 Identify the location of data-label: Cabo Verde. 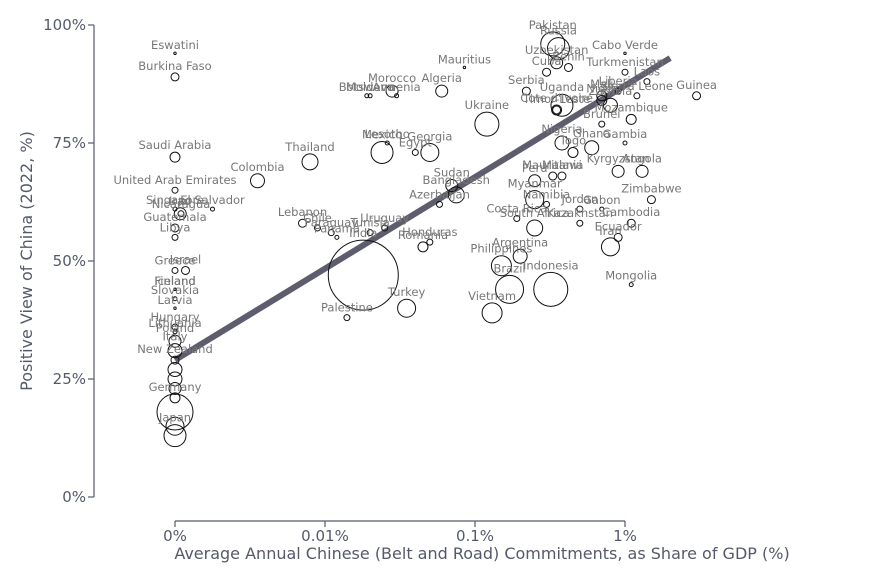
(625, 45).